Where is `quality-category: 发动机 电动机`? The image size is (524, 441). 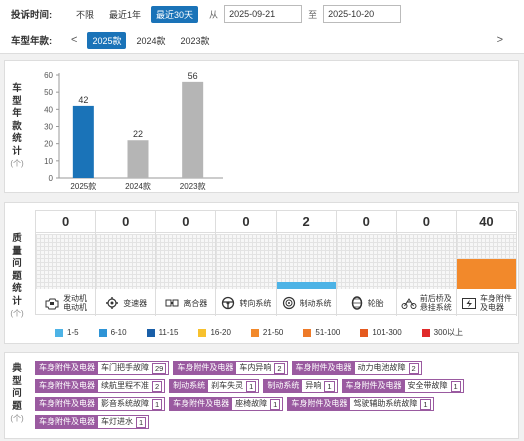
quality-category: 发动机 电动机 is located at coordinates (65, 303).